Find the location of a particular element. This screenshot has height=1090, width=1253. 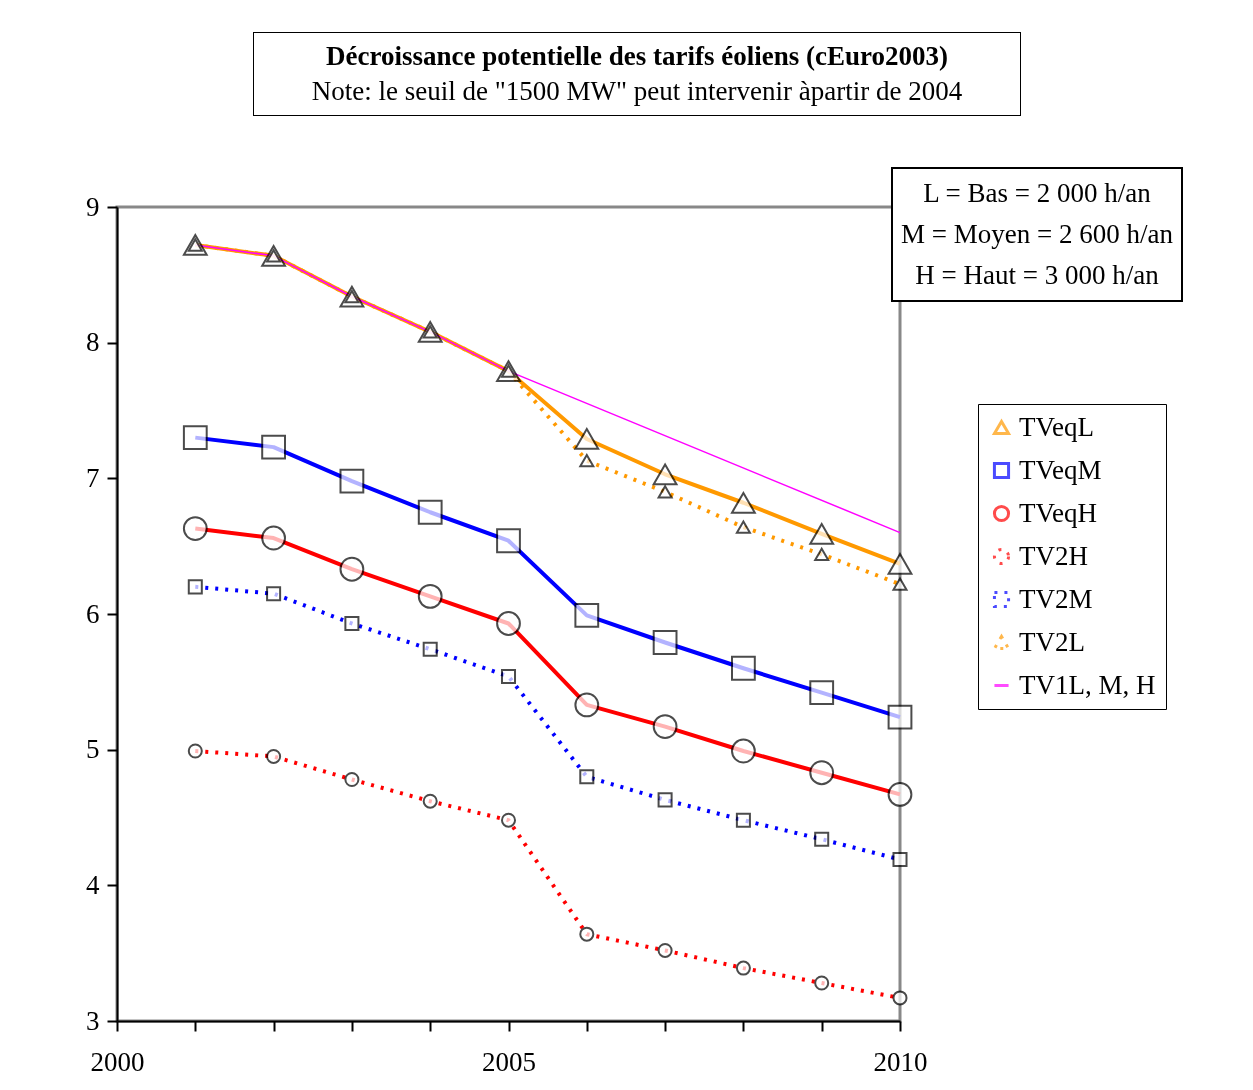

y-tick-label: 5 is located at coordinates (93, 749).